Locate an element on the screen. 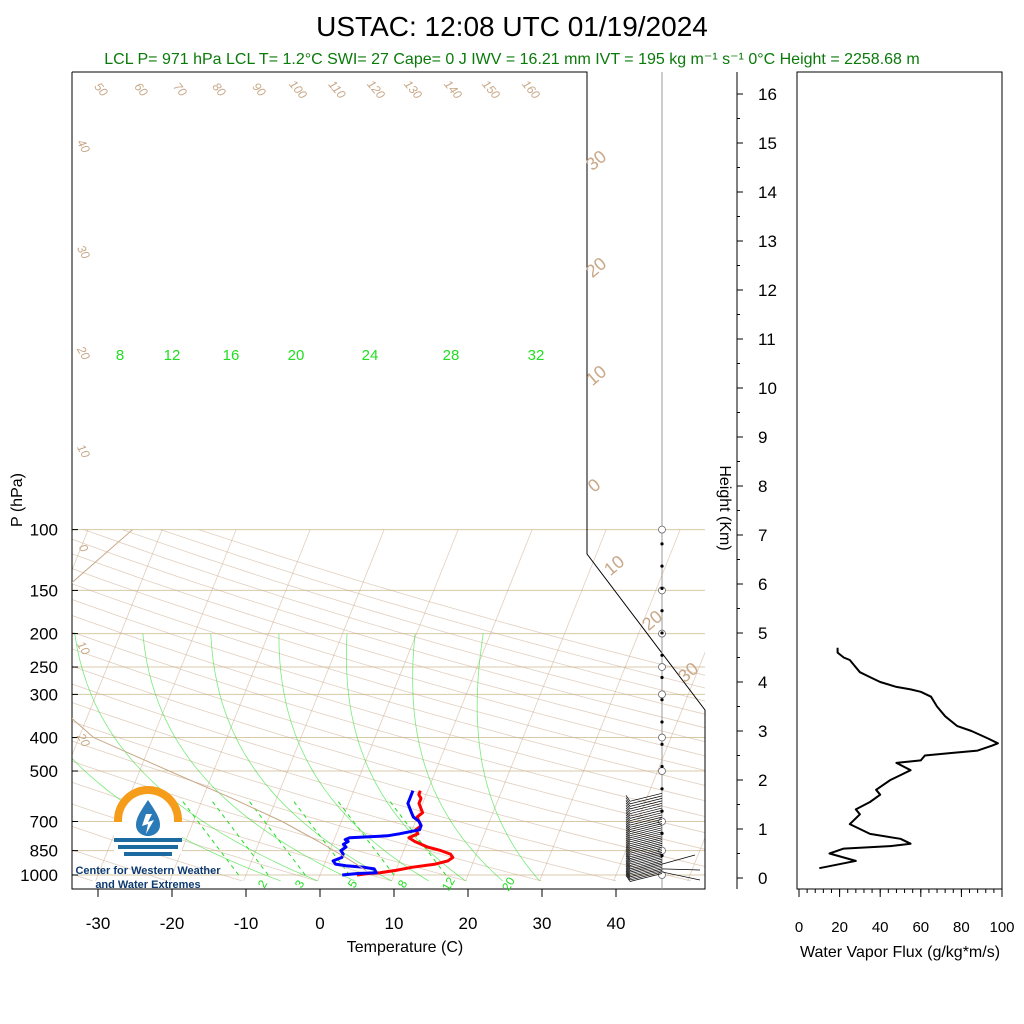 The width and height of the screenshot is (1024, 1024). theta-label: 50 is located at coordinates (101, 89).